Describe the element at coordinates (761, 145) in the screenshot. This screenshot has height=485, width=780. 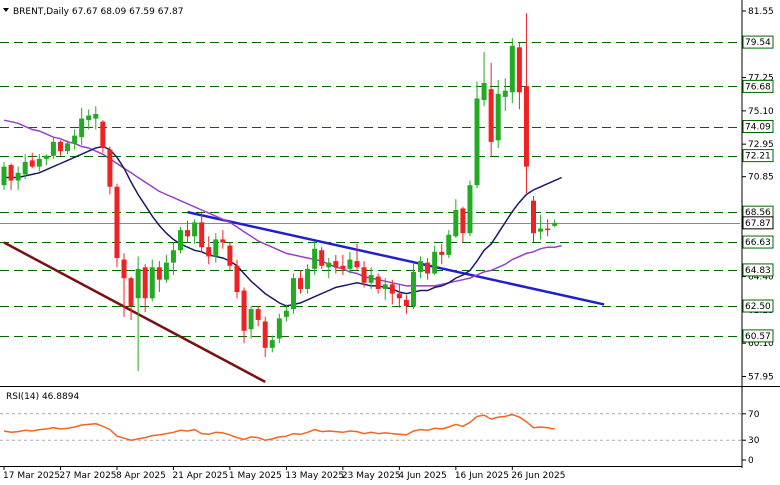
I see `price-tick-label: 72.95` at that location.